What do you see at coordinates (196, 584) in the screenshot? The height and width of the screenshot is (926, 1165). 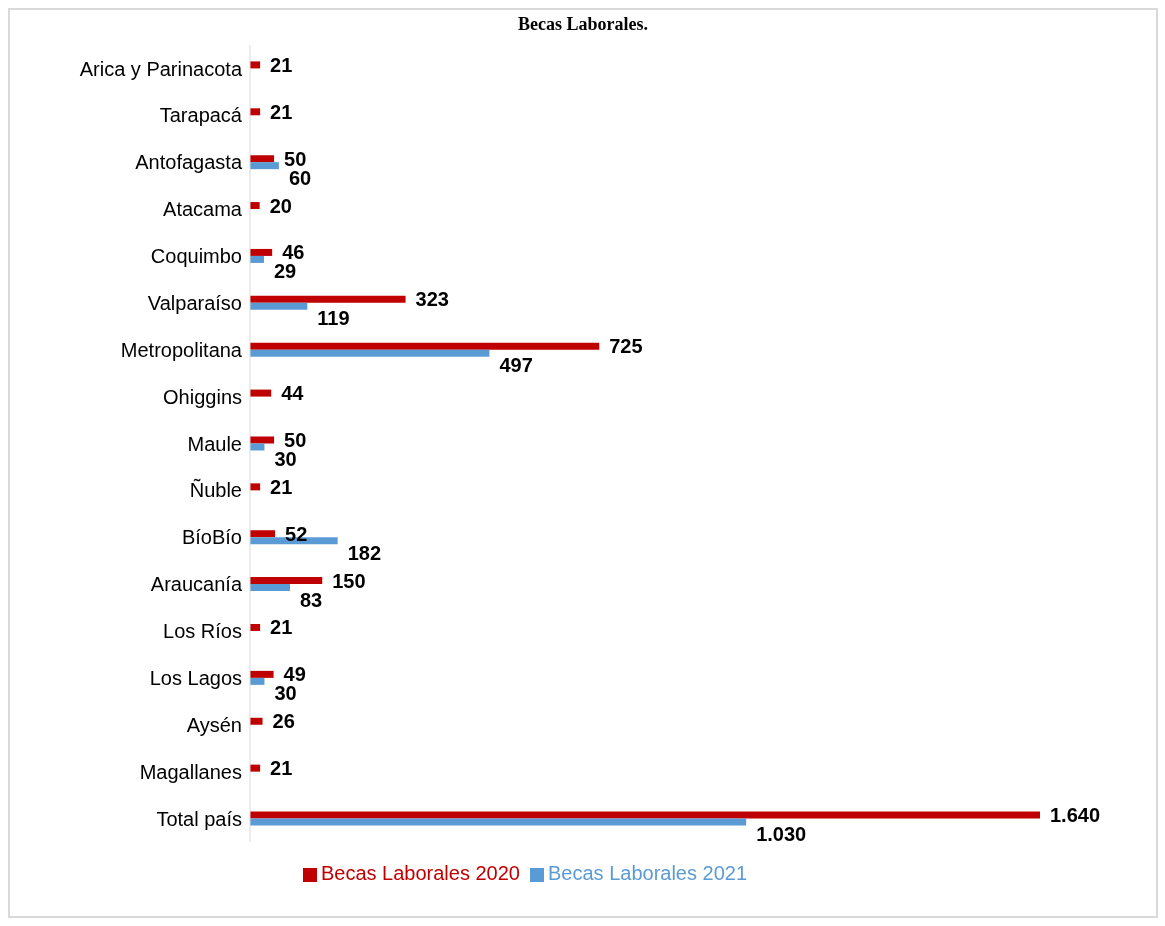 I see `y-tick-label: Araucanía` at bounding box center [196, 584].